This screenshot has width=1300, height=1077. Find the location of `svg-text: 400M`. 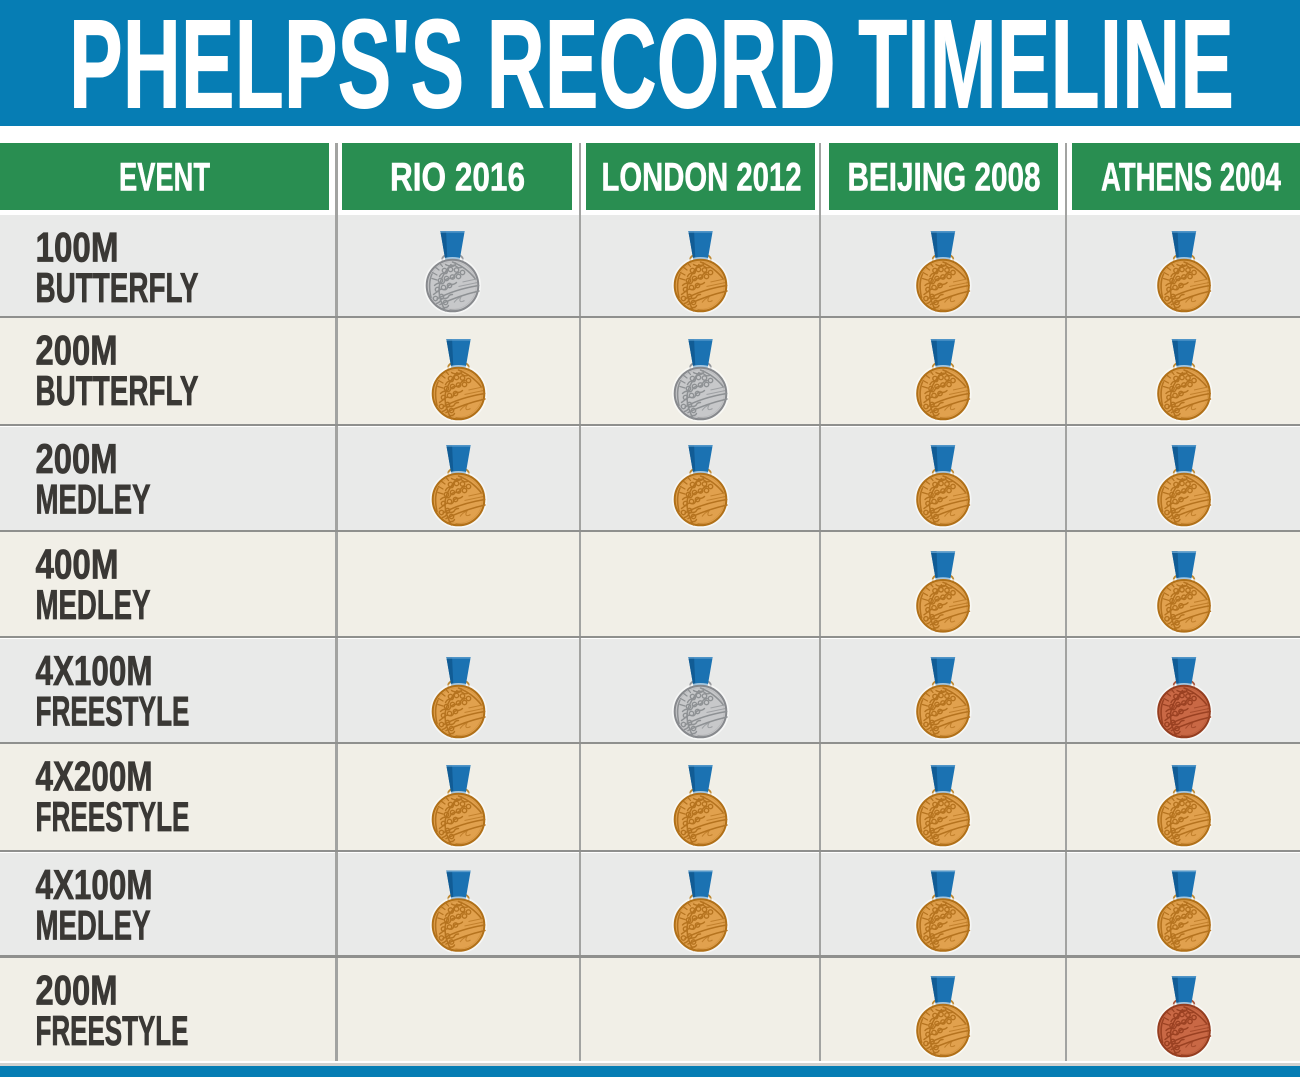

svg-text: 400M is located at coordinates (77, 564).